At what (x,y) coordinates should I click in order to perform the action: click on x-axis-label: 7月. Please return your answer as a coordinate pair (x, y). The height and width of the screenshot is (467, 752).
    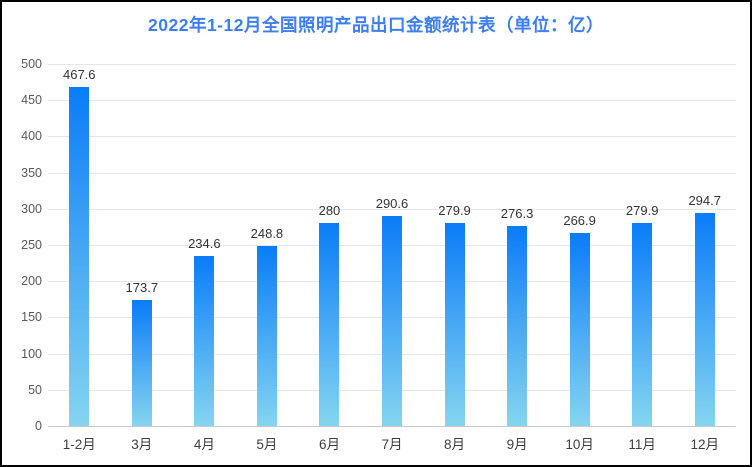
    Looking at the image, I should click on (392, 444).